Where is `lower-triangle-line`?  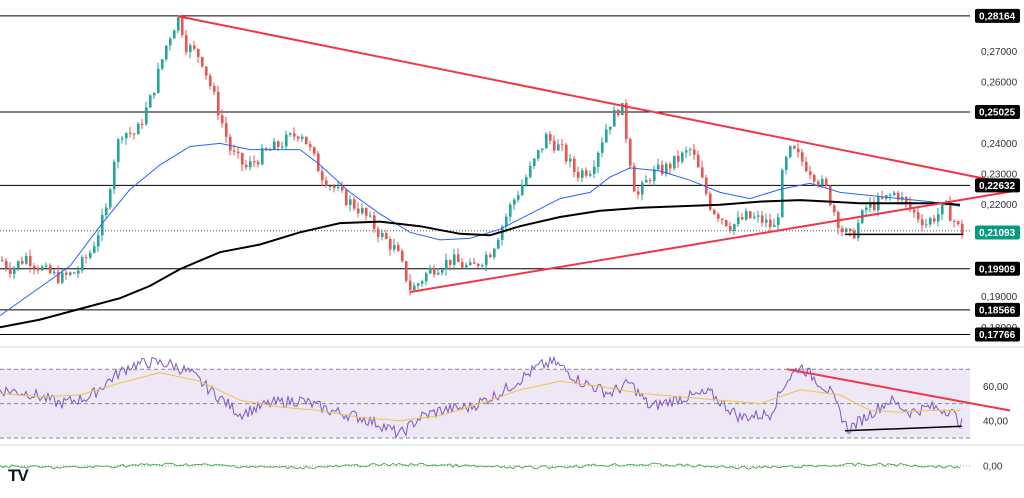 lower-triangle-line is located at coordinates (712, 241).